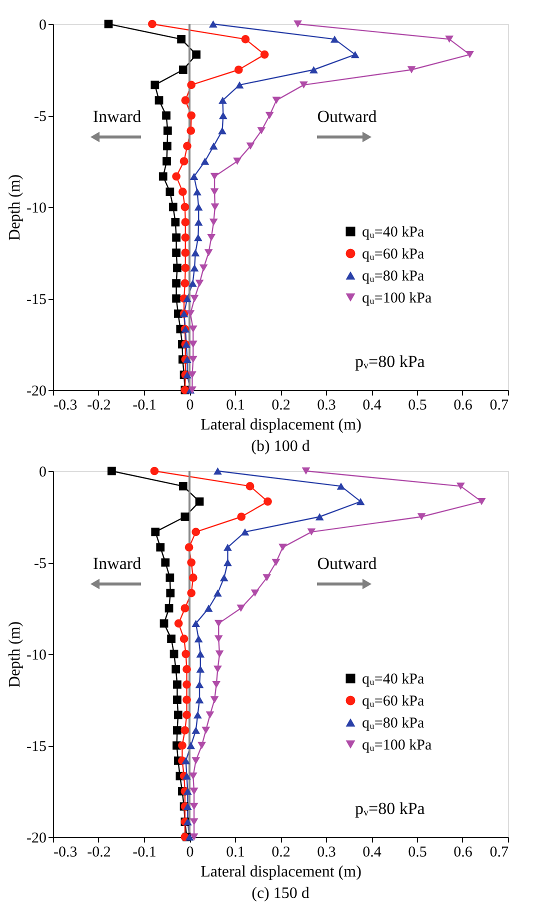 This screenshot has height=923, width=535. What do you see at coordinates (36, 838) in the screenshot?
I see `y-tick-label: -20` at bounding box center [36, 838].